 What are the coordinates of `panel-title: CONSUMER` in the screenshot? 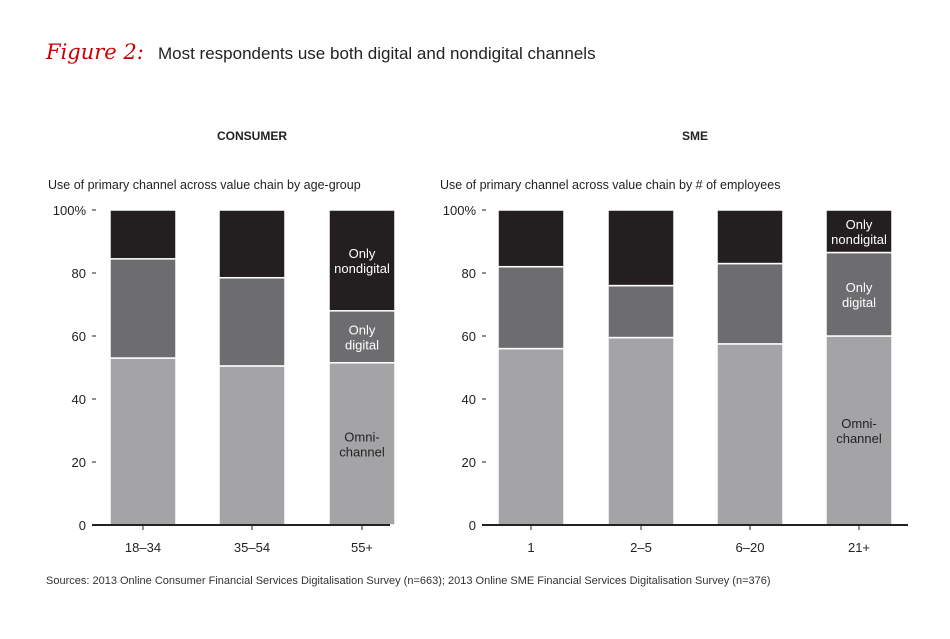 It's located at (252, 136).